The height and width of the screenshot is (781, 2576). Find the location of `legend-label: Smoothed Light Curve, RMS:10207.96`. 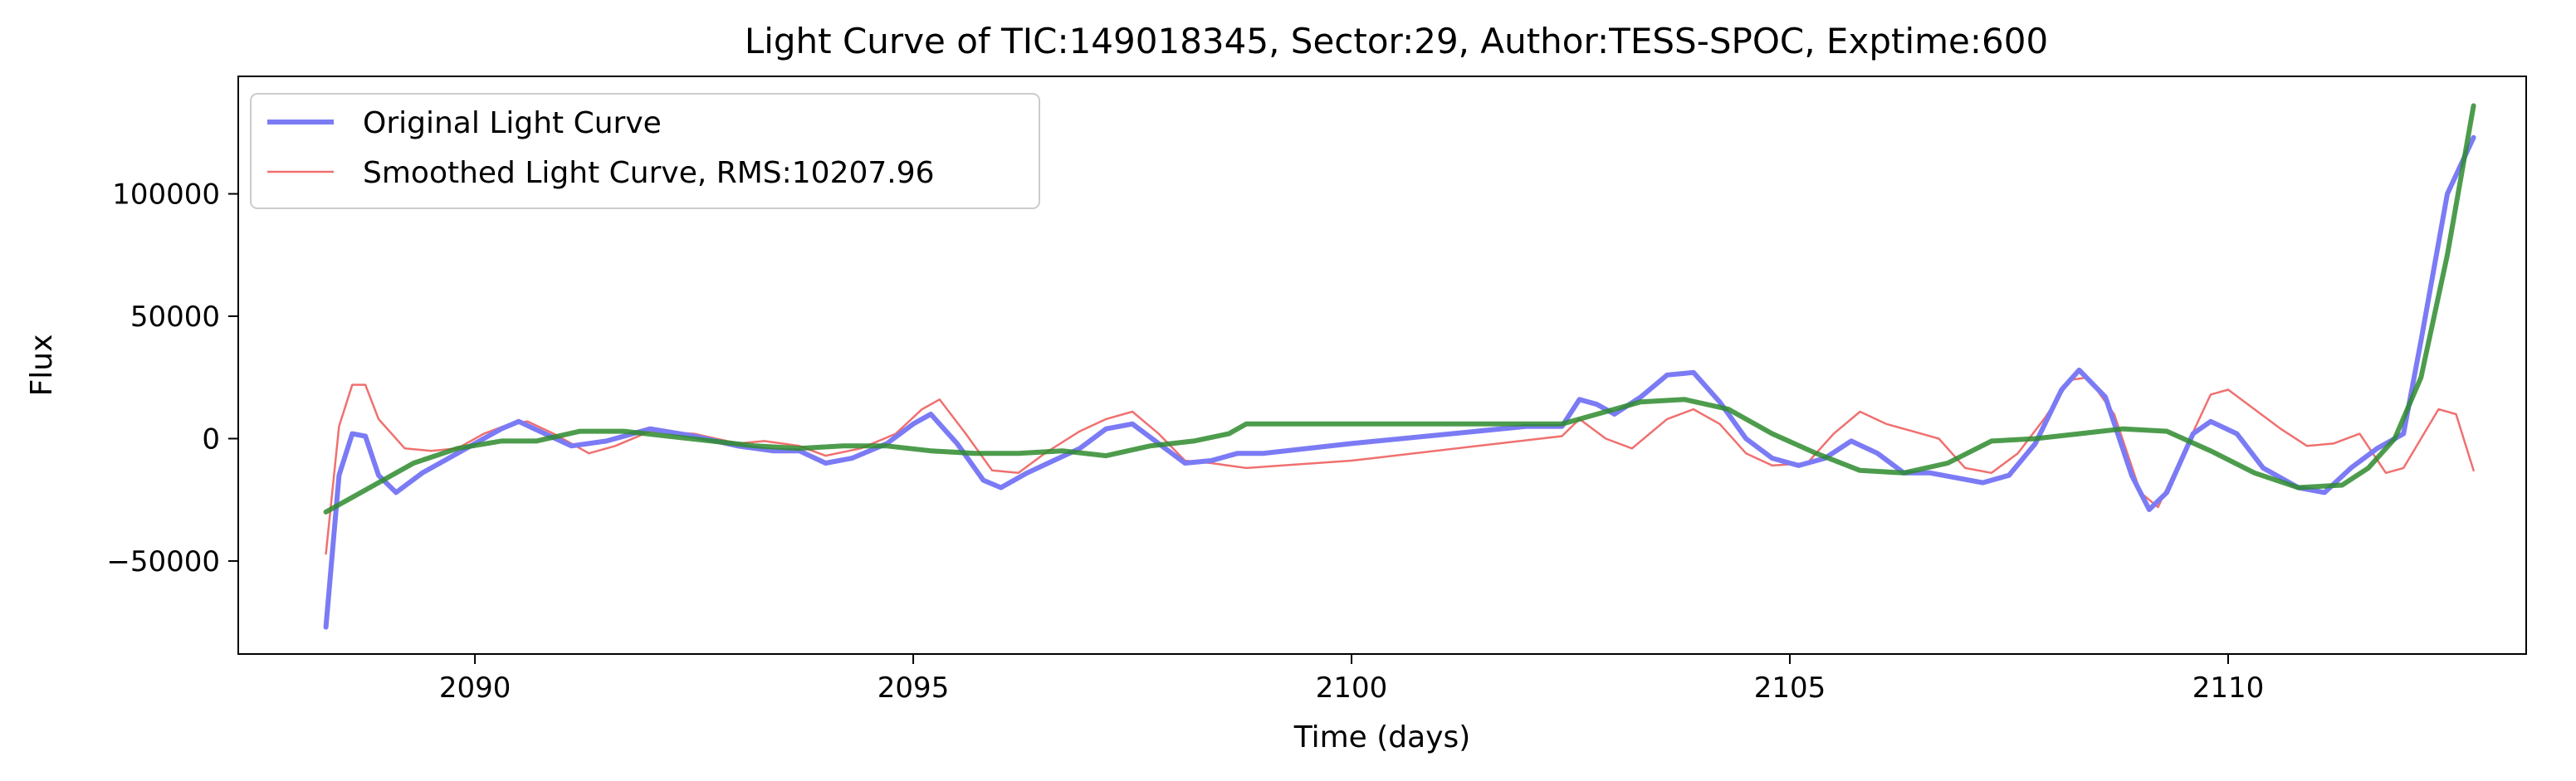

legend-label: Smoothed Light Curve, RMS:10207.96 is located at coordinates (649, 173).